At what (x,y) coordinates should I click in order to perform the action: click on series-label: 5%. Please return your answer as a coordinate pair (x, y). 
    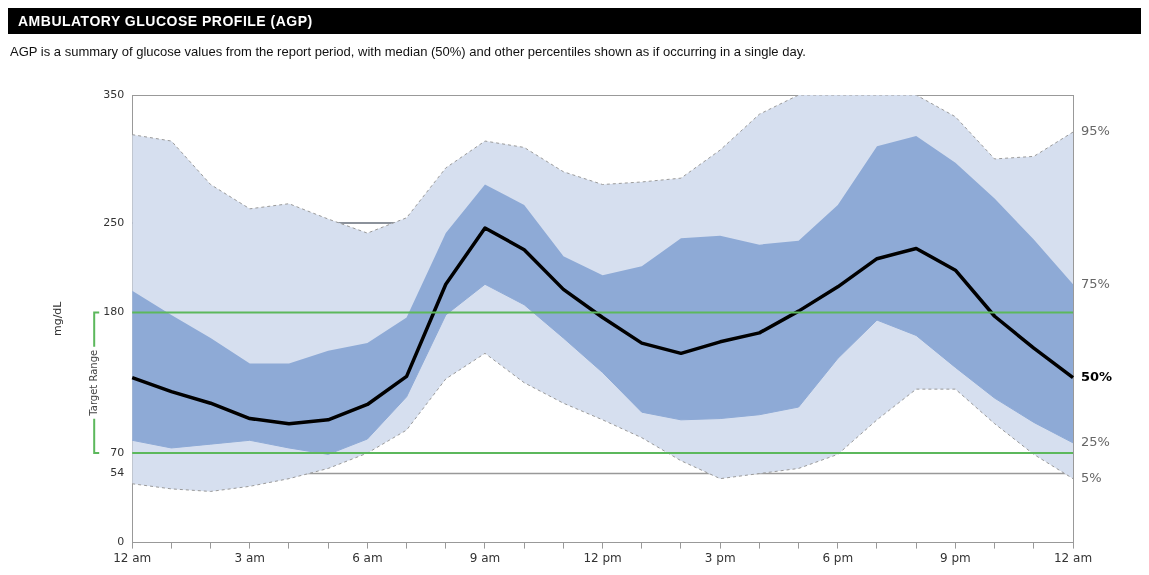
    Looking at the image, I should click on (1091, 478).